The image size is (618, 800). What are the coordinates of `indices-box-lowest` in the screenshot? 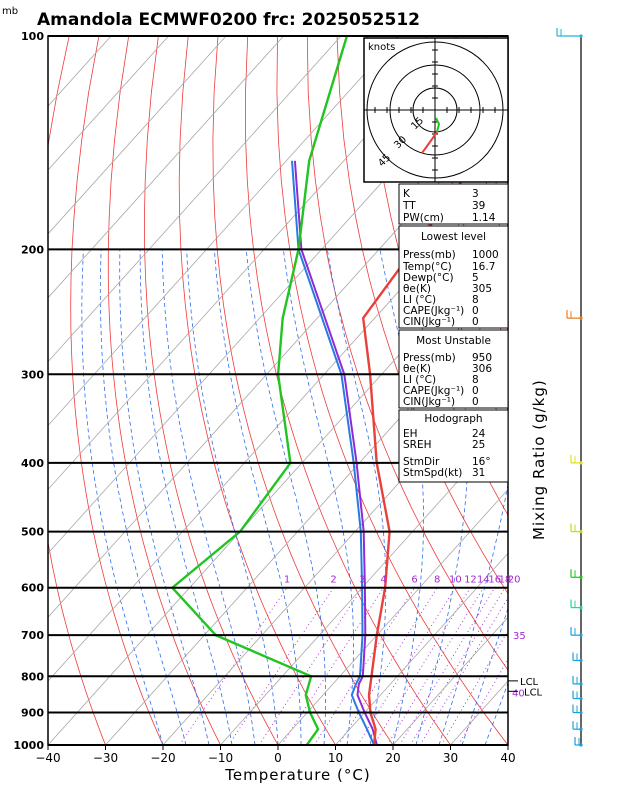 It's located at (453, 277).